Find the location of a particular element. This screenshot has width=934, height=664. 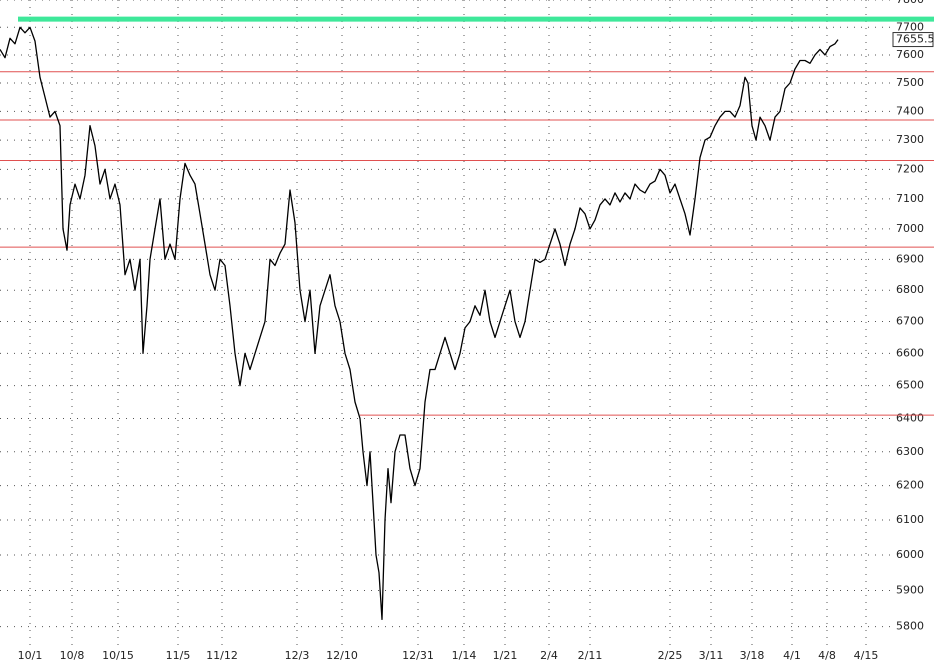

x-tick-label: 10/15 is located at coordinates (118, 655).